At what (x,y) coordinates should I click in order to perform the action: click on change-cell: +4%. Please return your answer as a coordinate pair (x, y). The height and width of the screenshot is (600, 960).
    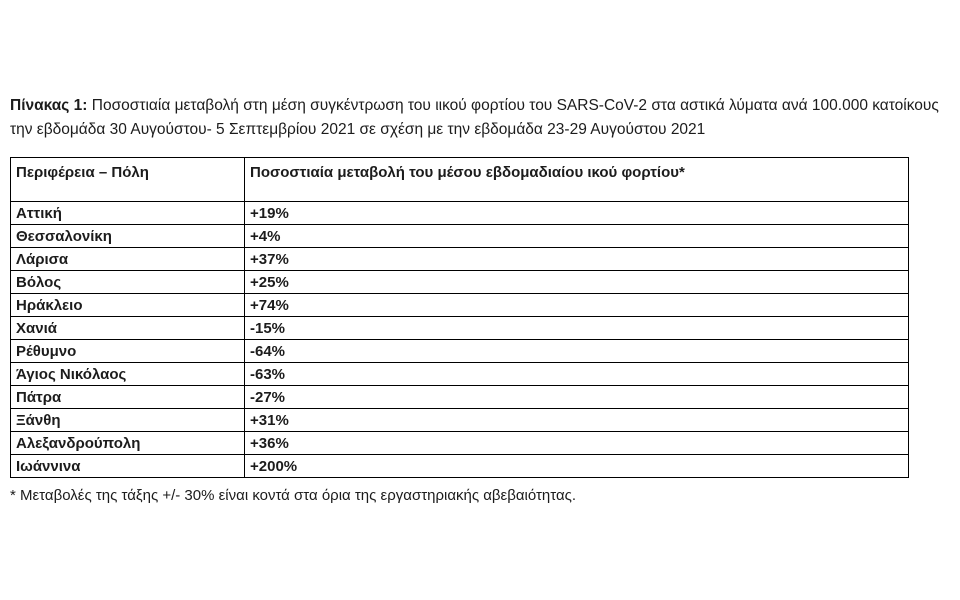
    Looking at the image, I should click on (576, 236).